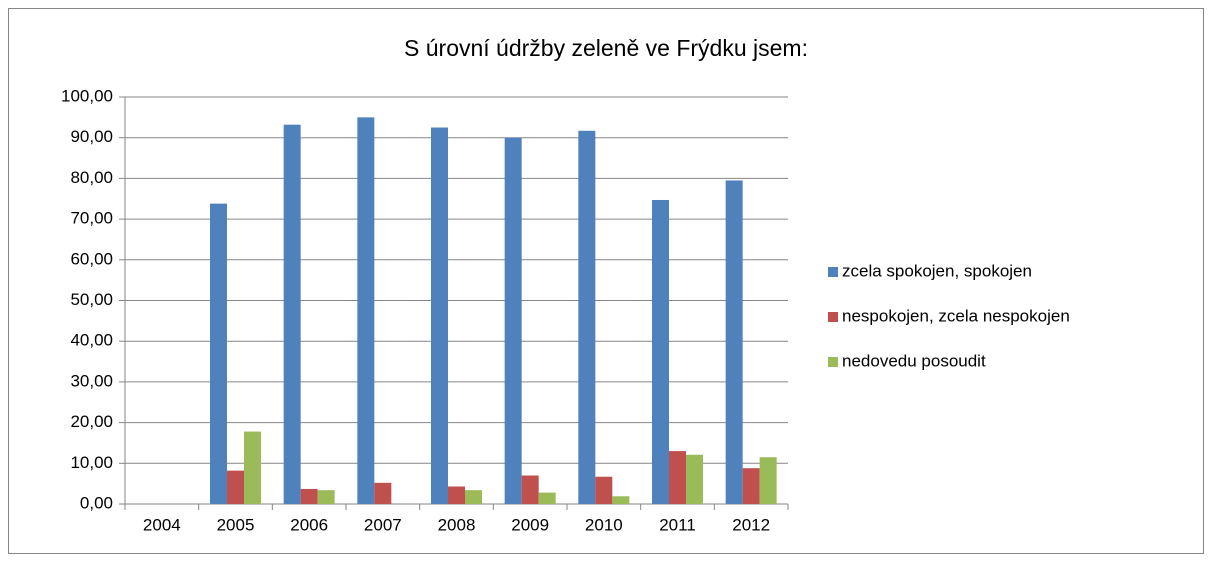 The image size is (1212, 563). Describe the element at coordinates (677, 524) in the screenshot. I see `x-tick-label: 2011` at that location.